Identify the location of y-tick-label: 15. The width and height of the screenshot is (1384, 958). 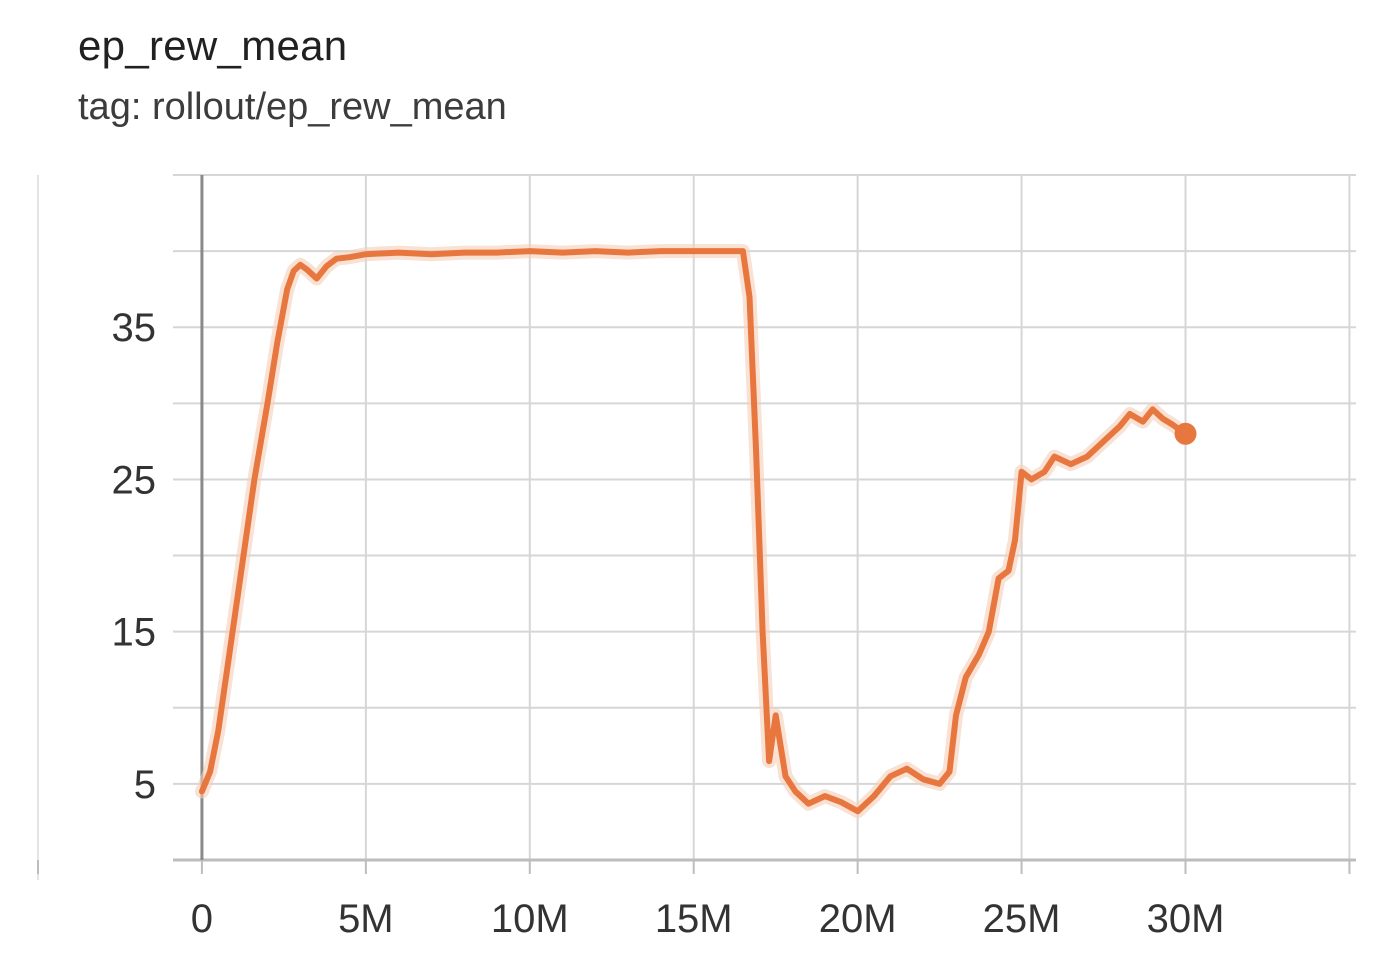
(134, 633).